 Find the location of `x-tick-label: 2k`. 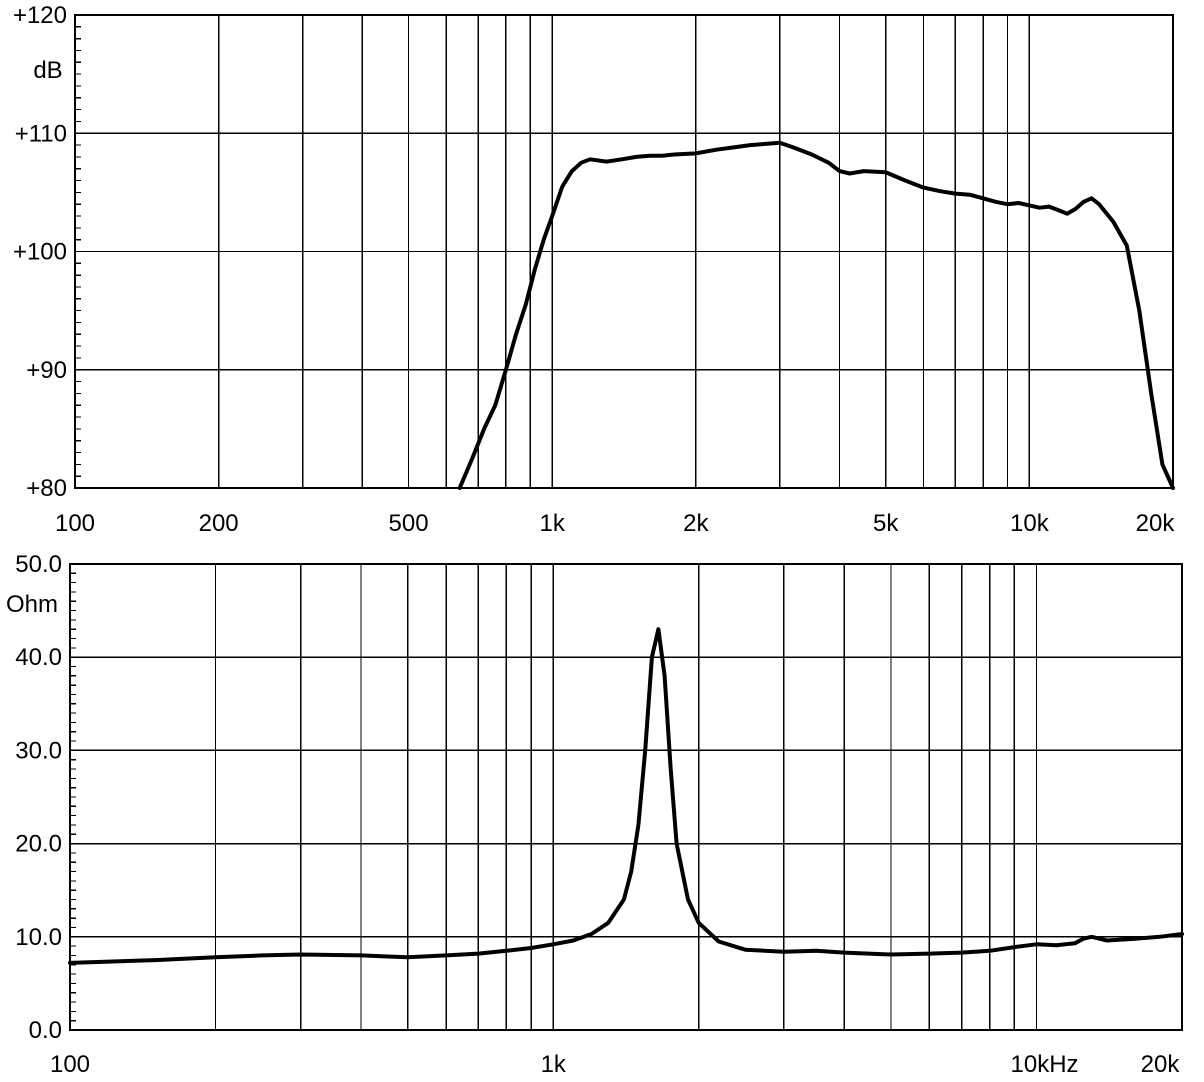

x-tick-label: 2k is located at coordinates (696, 523).